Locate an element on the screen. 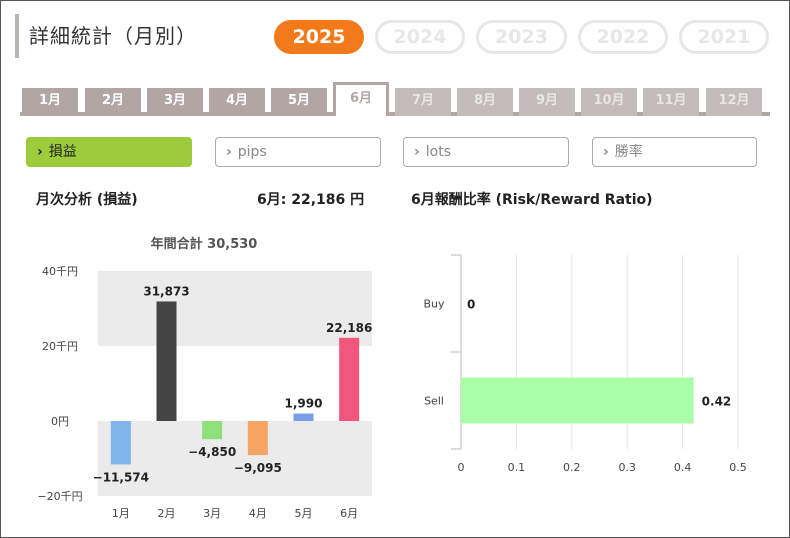 Image resolution: width=790 pixels, height=538 pixels. year-tab-2021: 2021 is located at coordinates (724, 37).